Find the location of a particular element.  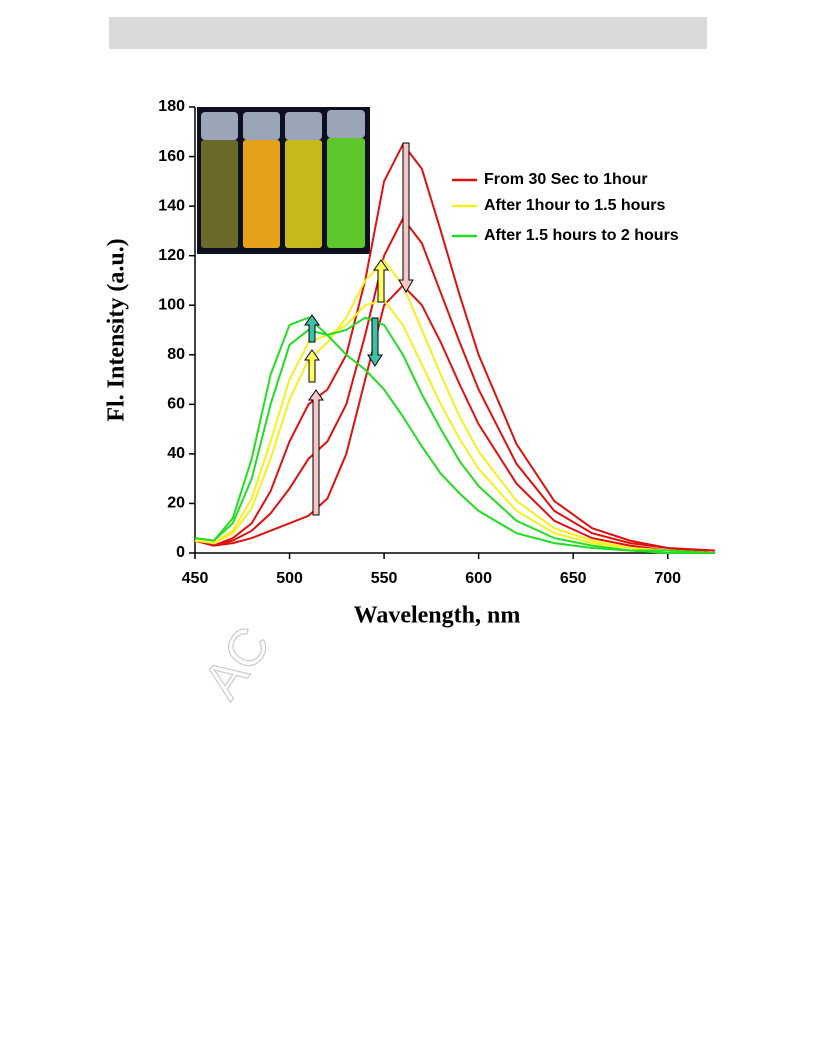

legend-label: After 1hour to 1.5 hours is located at coordinates (574, 205).